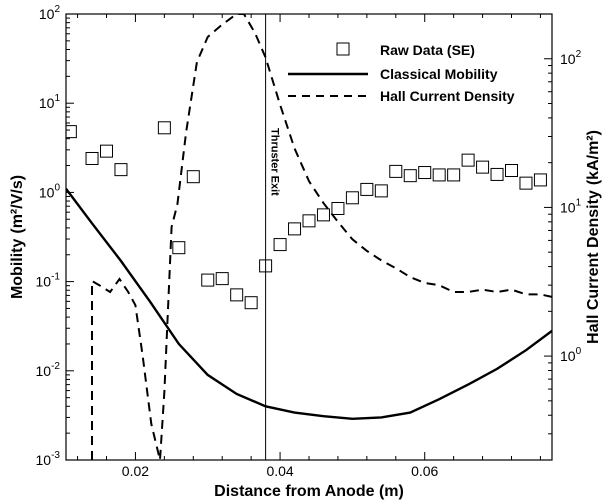  I want to click on y-left-tick-exponent: -1, so click(55, 277).